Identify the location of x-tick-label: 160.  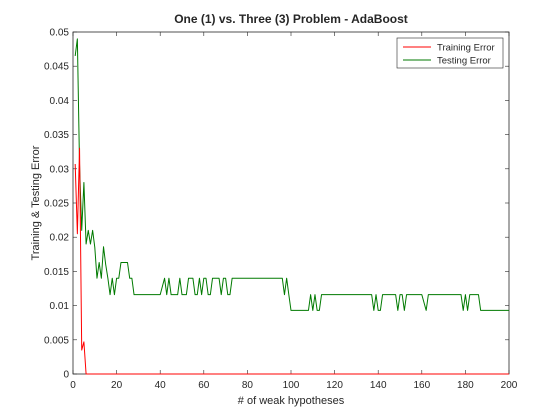
(421, 385).